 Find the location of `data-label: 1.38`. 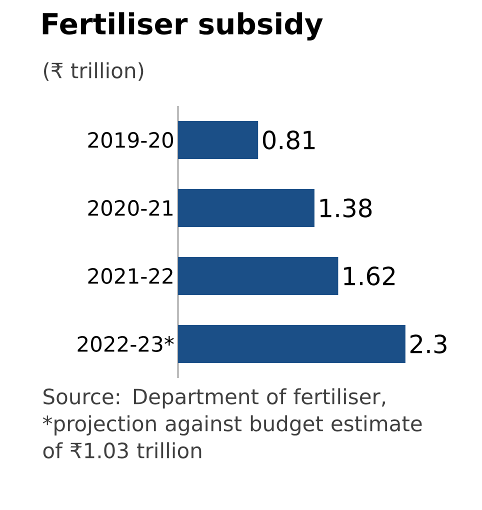

data-label: 1.38 is located at coordinates (346, 208).